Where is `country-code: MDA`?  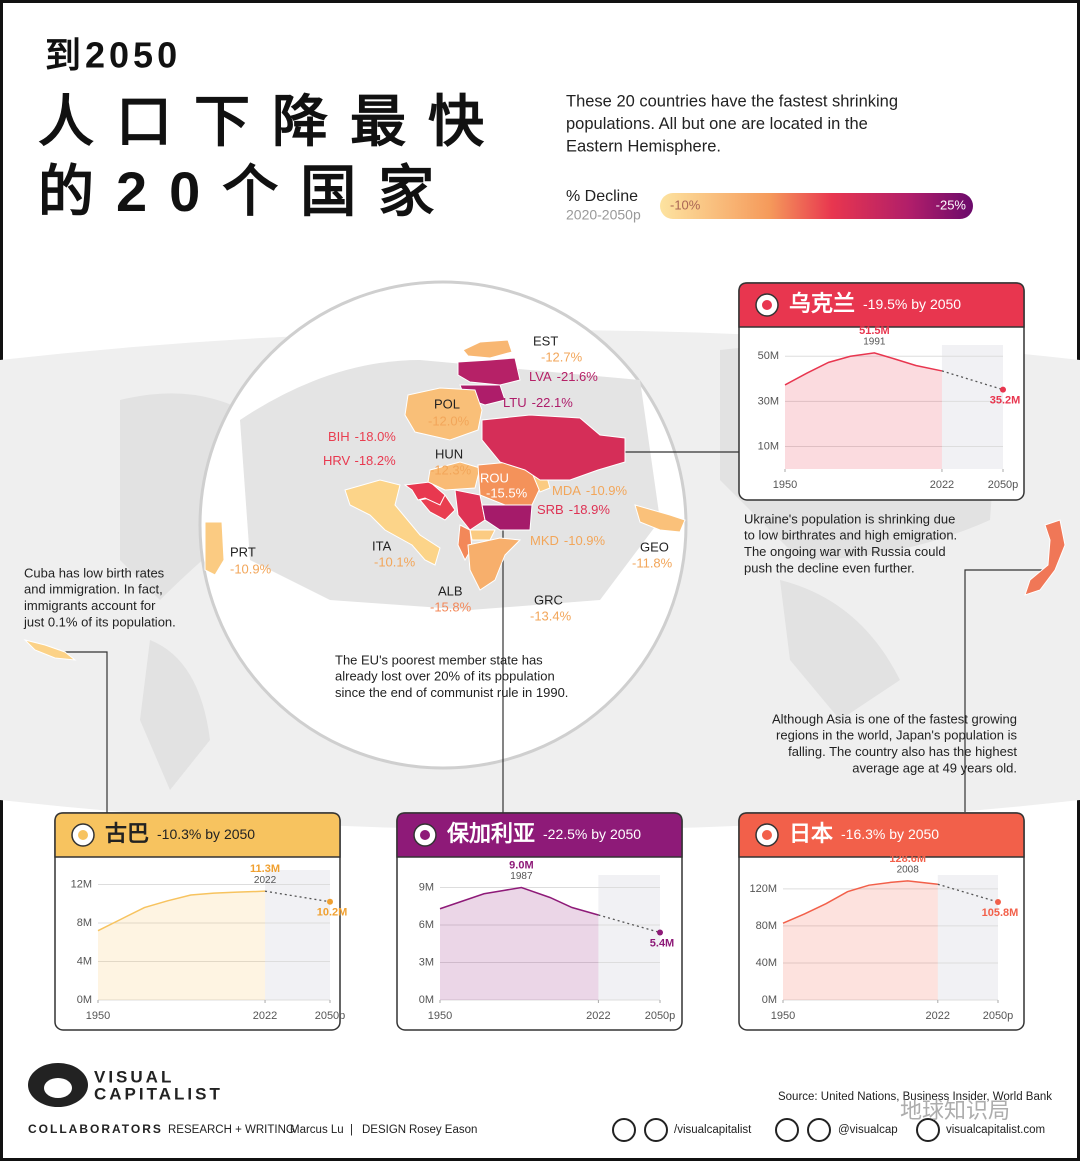
country-code: MDA is located at coordinates (566, 490).